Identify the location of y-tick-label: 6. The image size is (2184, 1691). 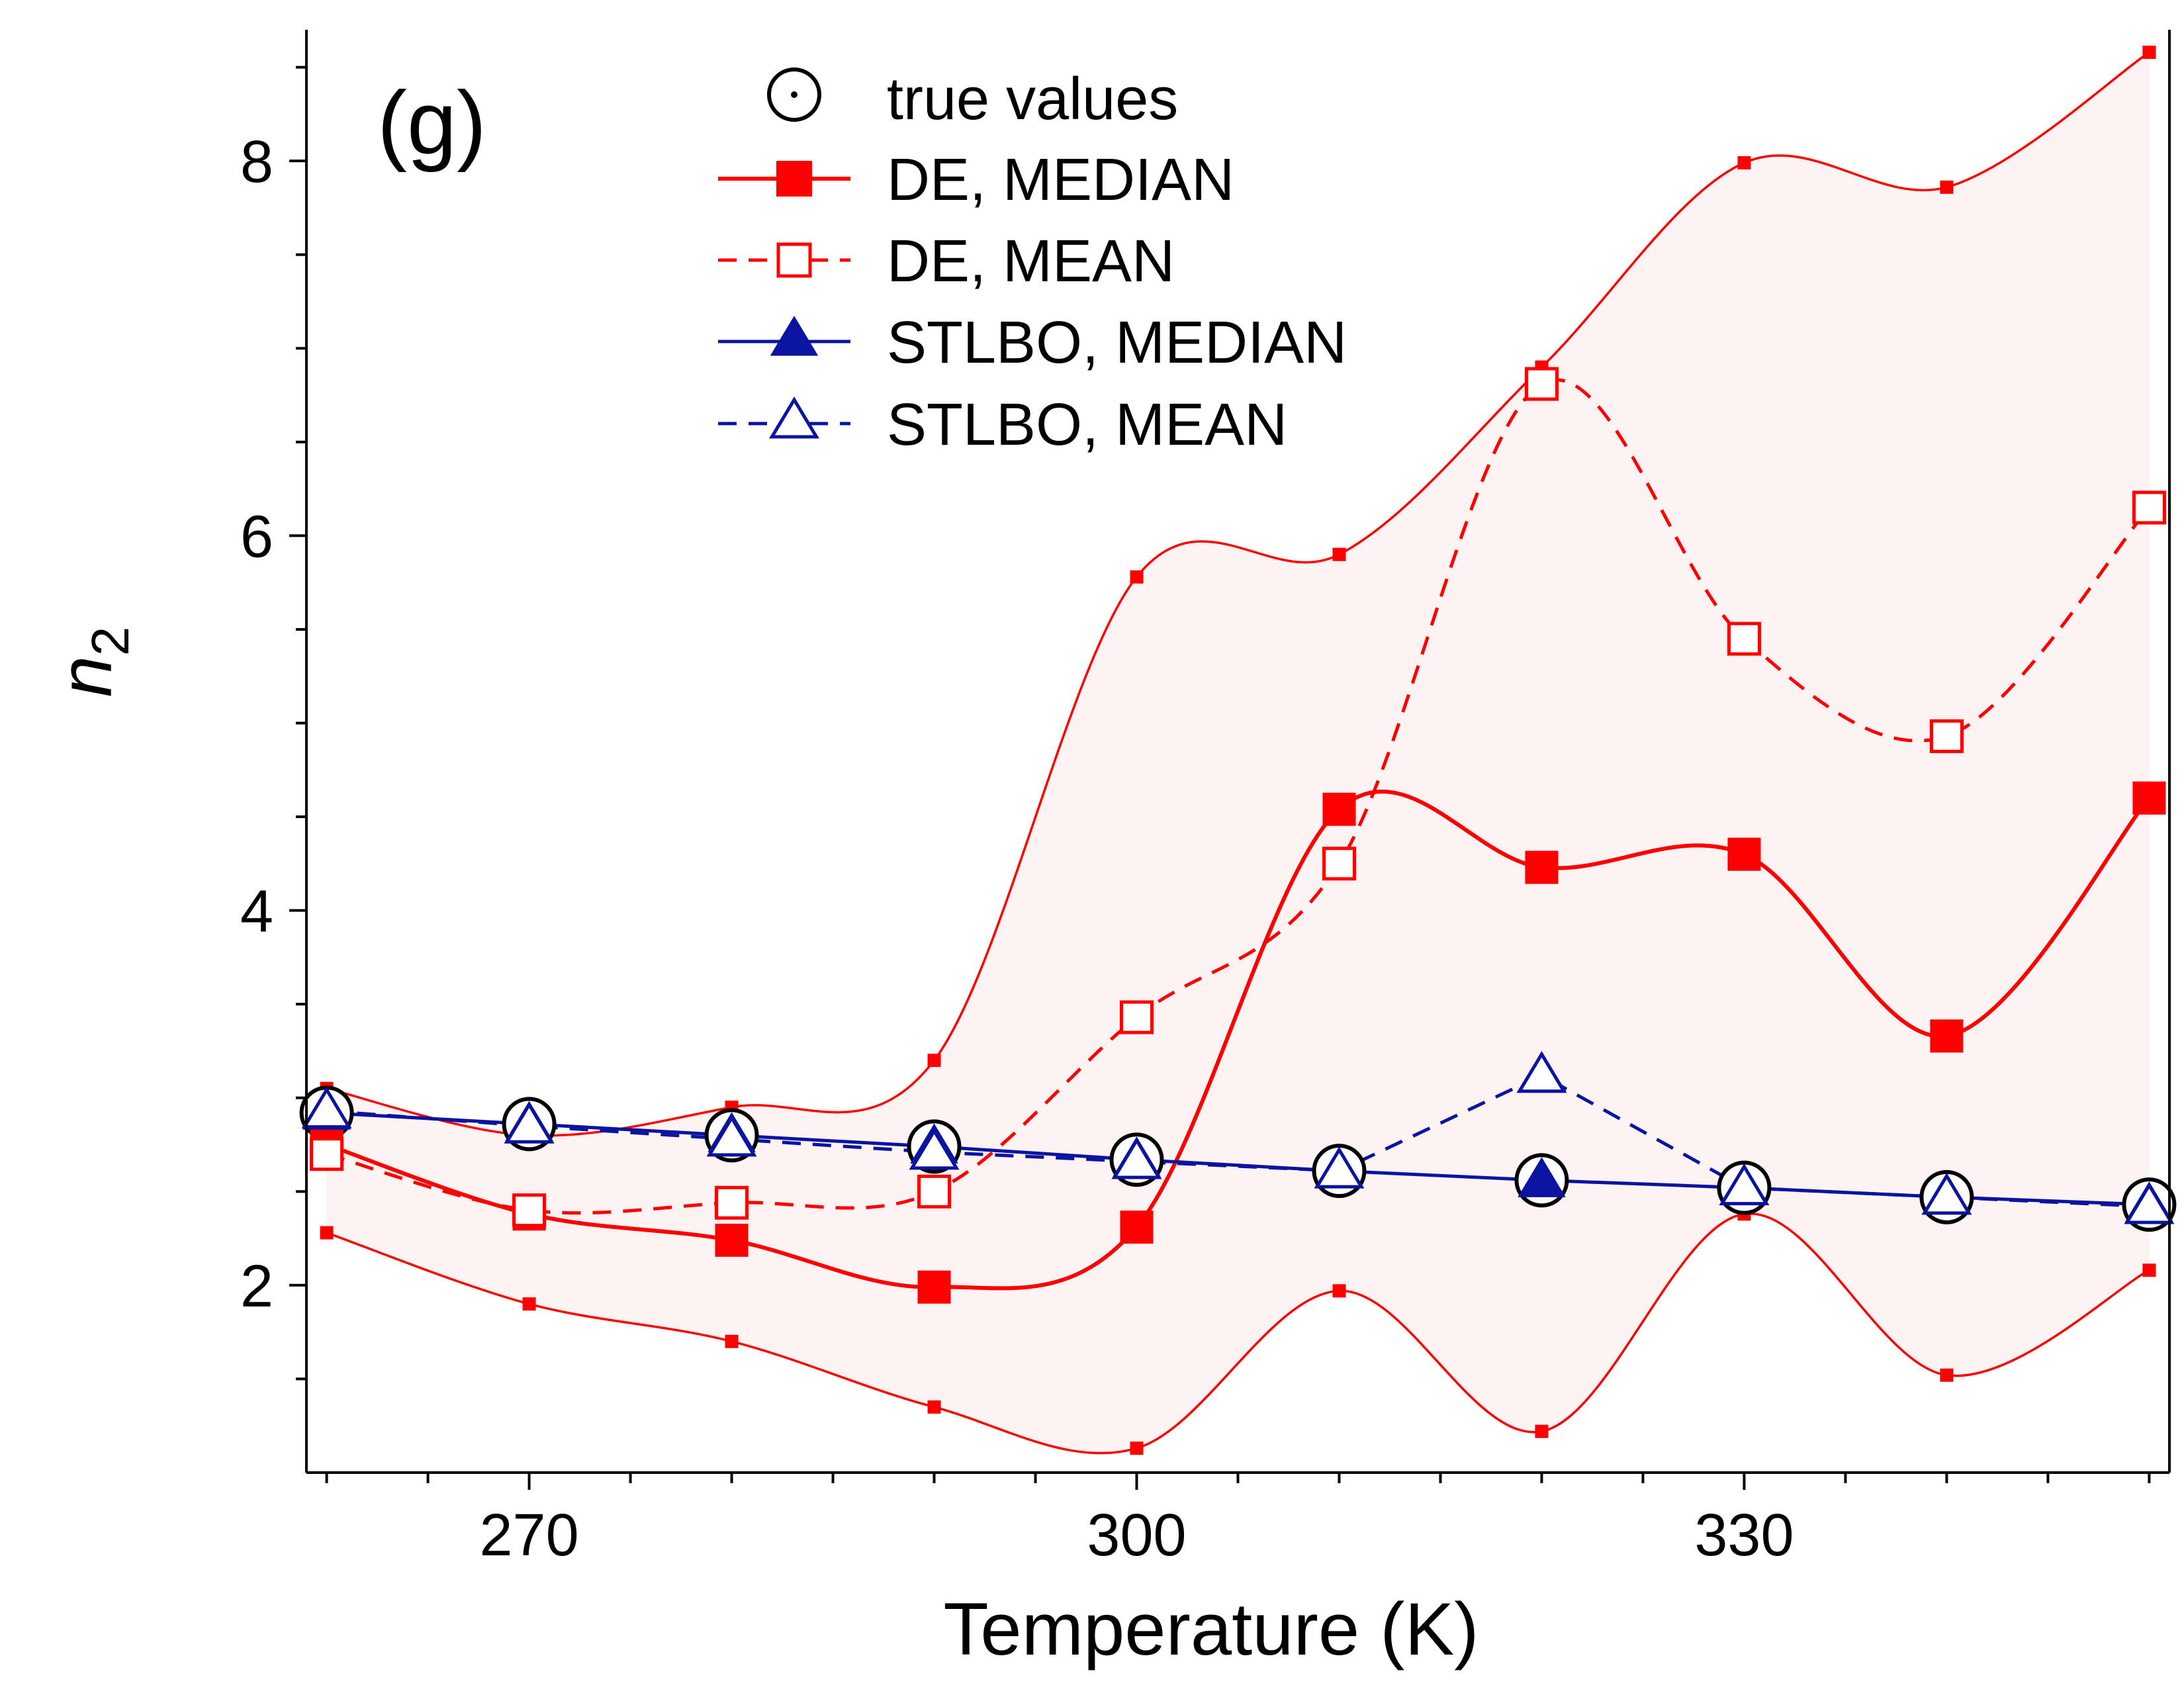
(256, 537).